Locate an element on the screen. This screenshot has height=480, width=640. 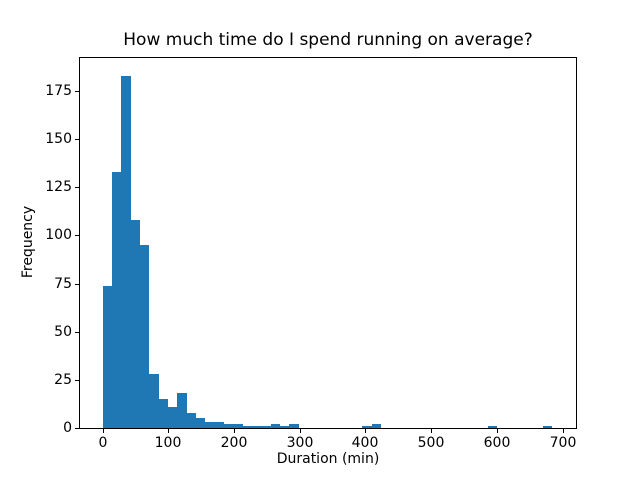
x-axis-label: Duration (min) is located at coordinates (328, 459).